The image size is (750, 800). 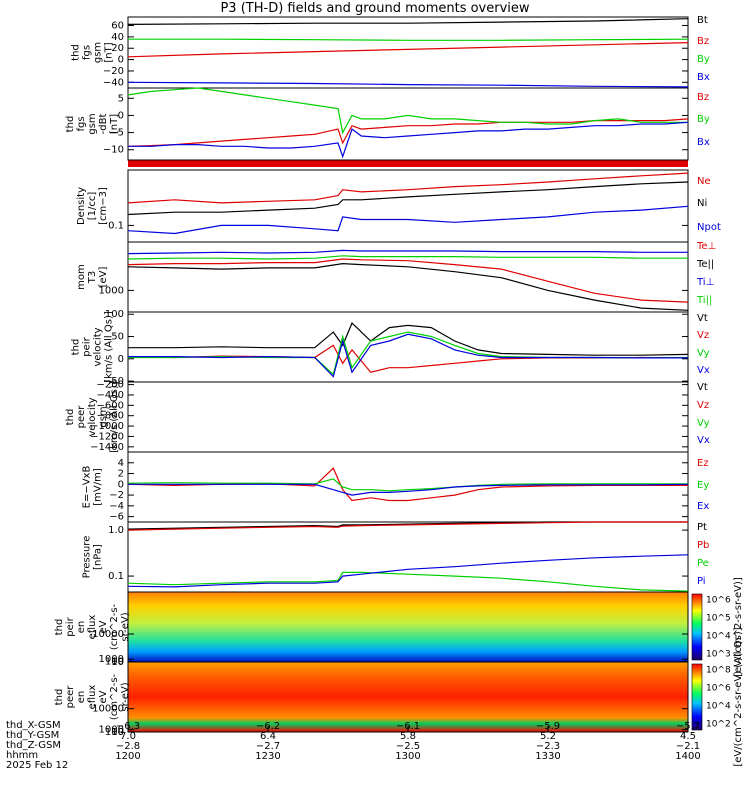 What do you see at coordinates (702, 203) in the screenshot?
I see `legend-entry: Ni` at bounding box center [702, 203].